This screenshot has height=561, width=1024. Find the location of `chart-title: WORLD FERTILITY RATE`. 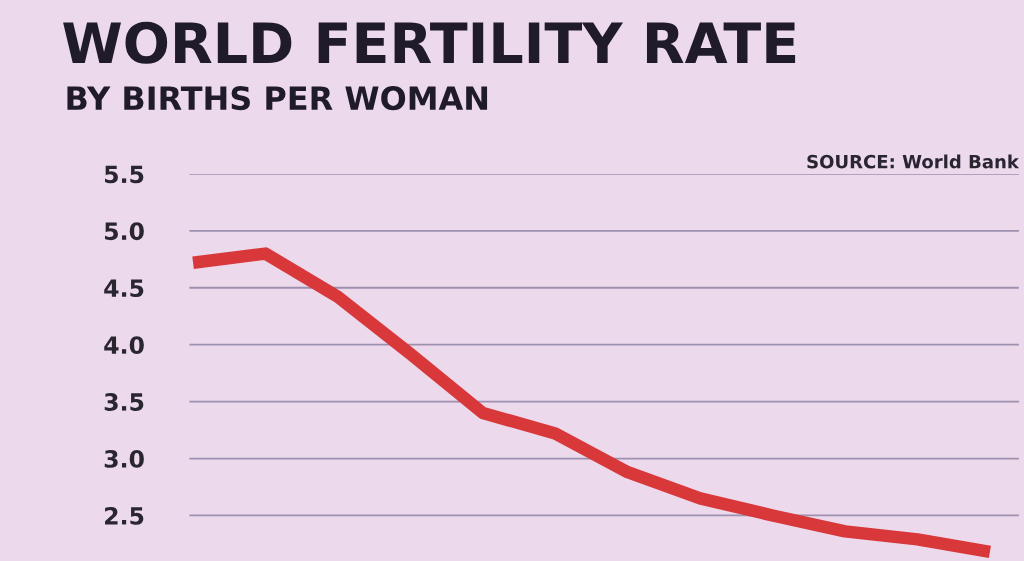

chart-title: WORLD FERTILITY RATE is located at coordinates (429, 42).